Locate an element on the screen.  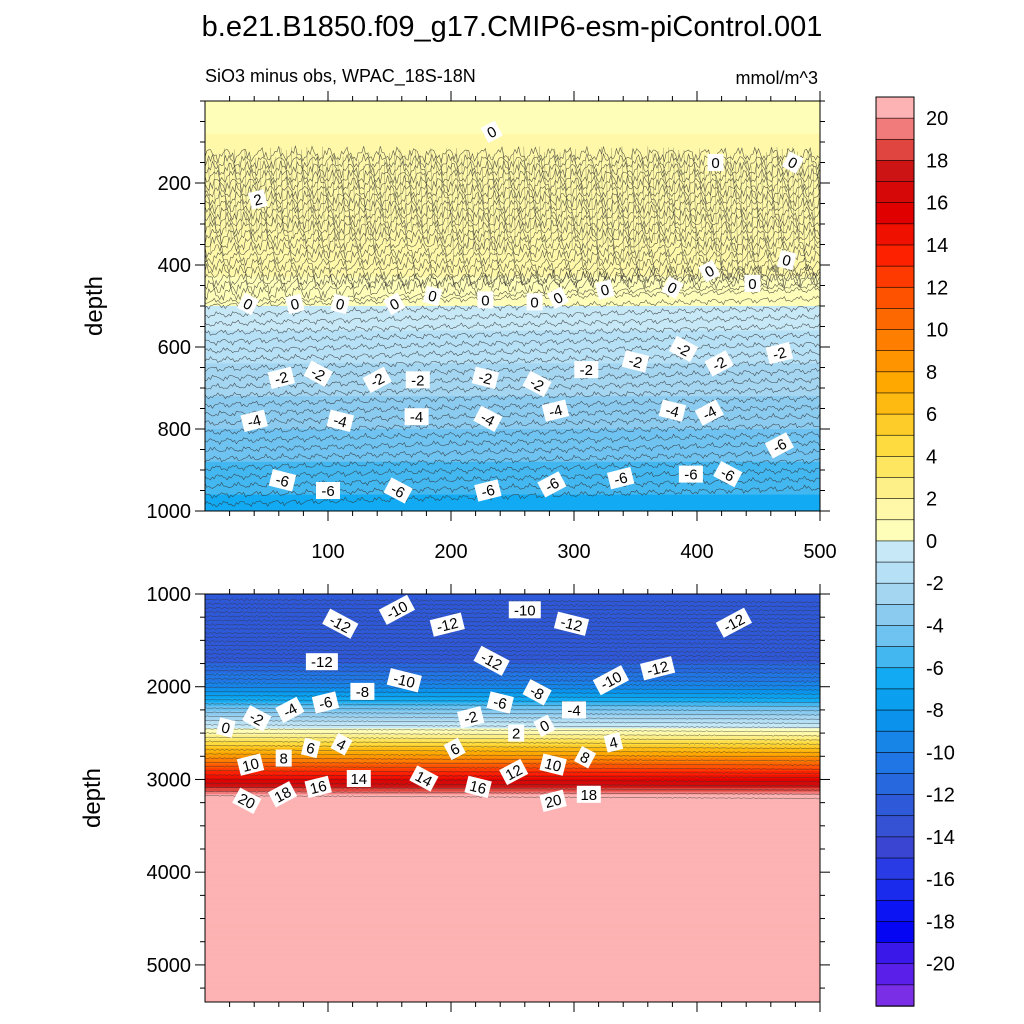
lower-y-axis-title: depth is located at coordinates (92, 798).